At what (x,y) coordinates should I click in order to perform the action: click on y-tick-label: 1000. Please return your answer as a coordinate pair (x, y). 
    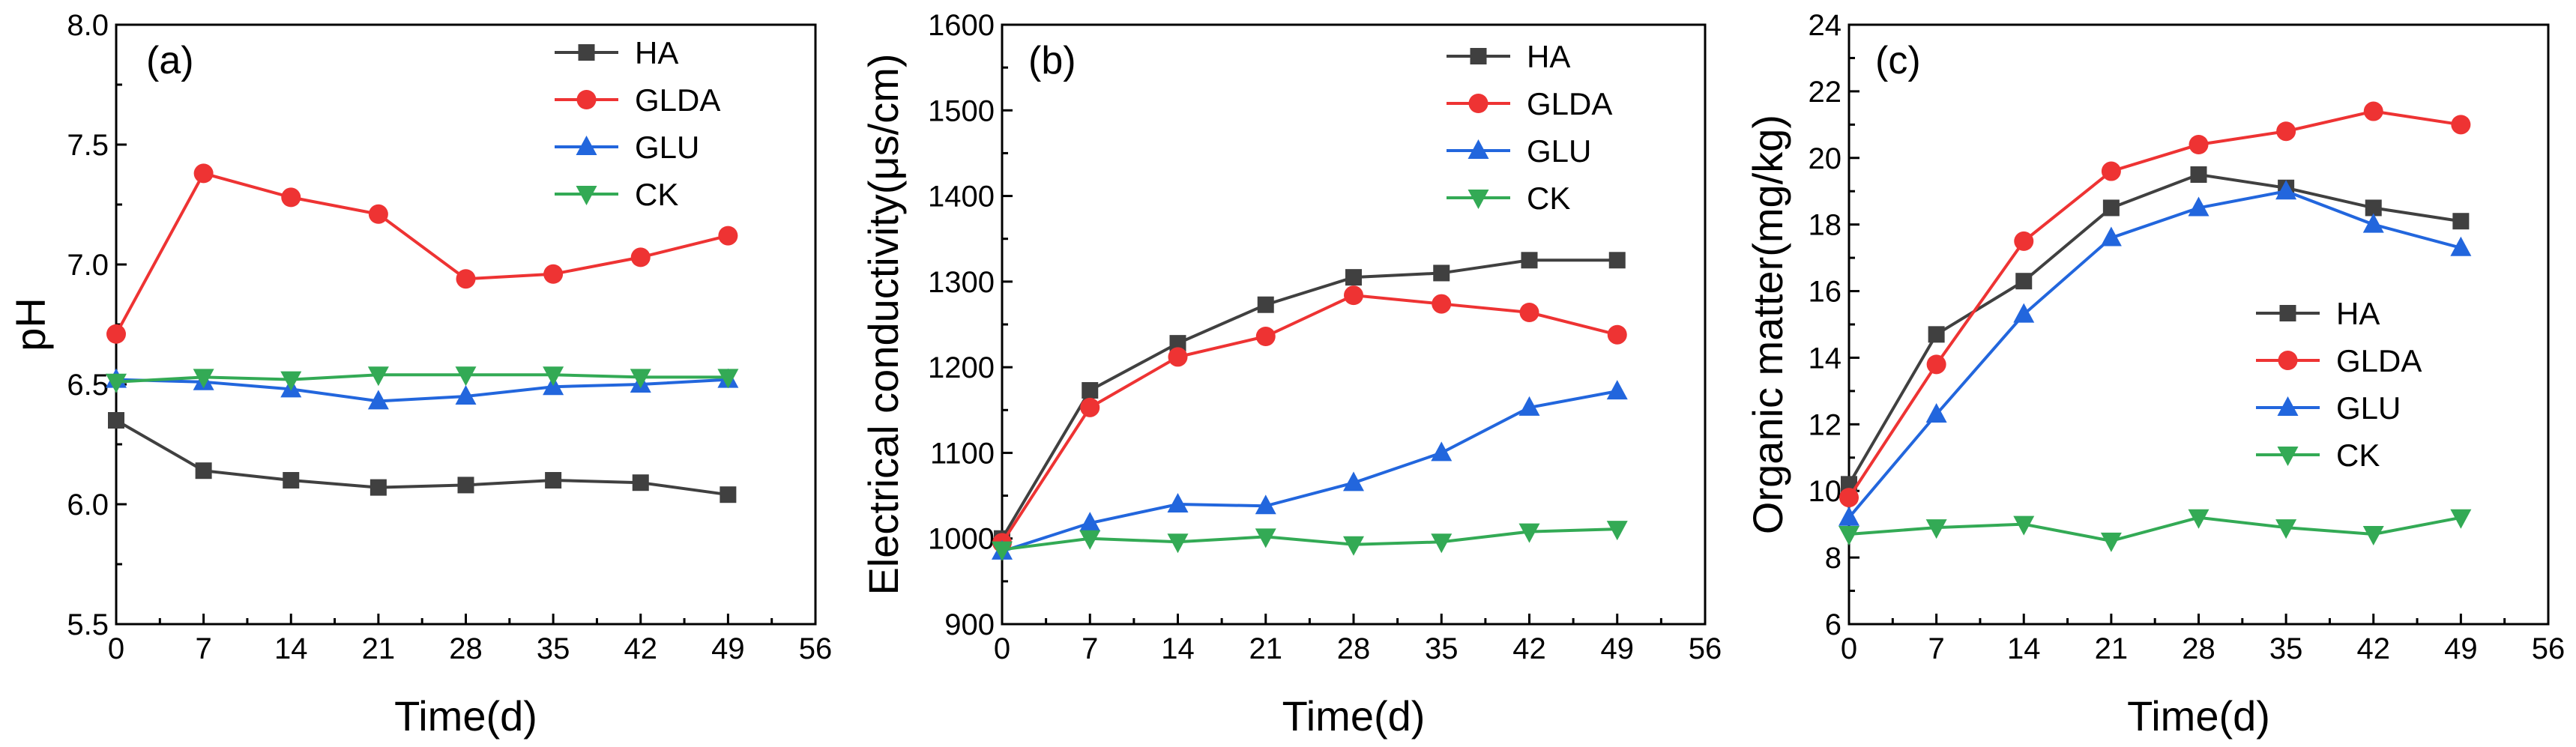
    Looking at the image, I should click on (961, 539).